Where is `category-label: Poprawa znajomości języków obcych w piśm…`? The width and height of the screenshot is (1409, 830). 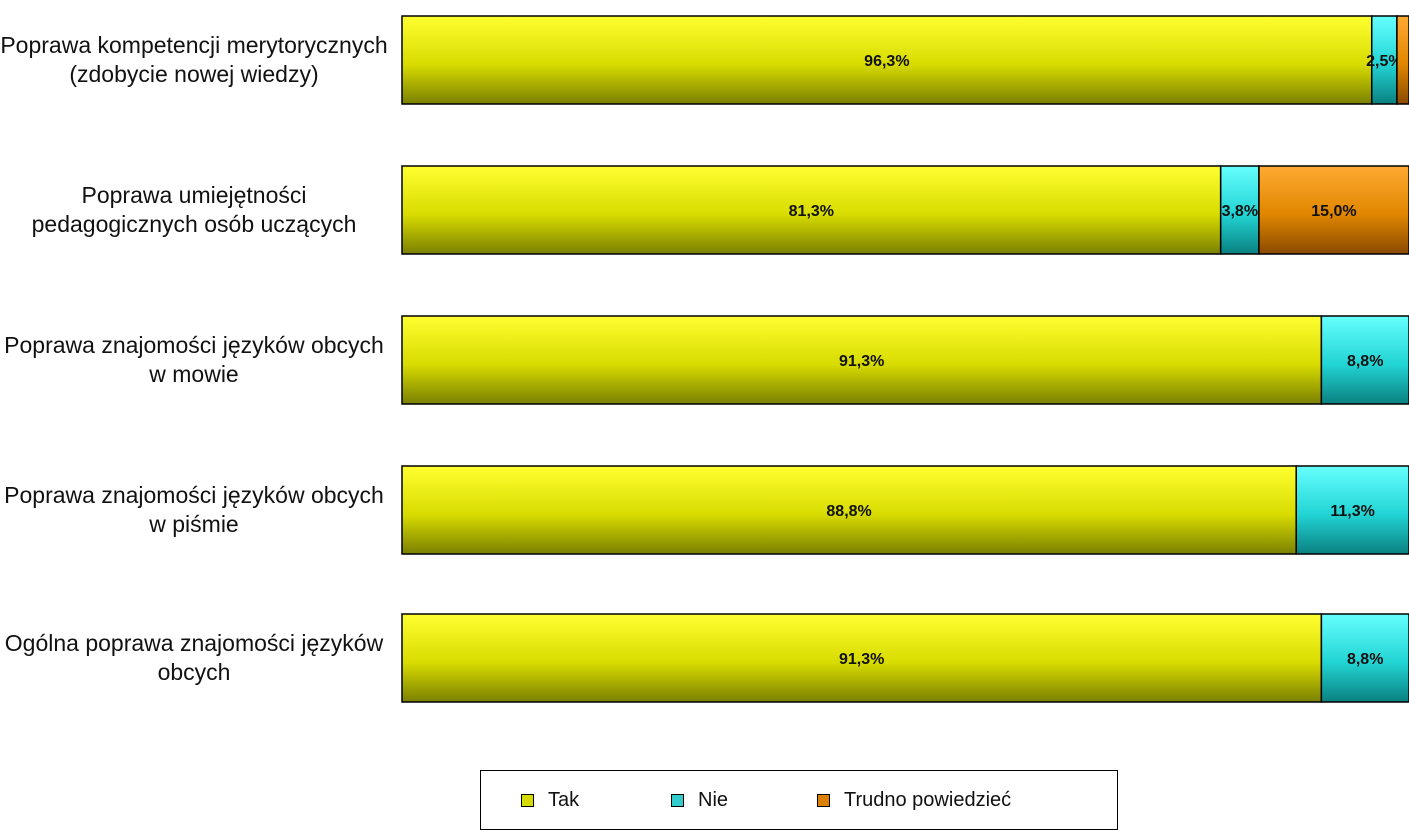
category-label: Poprawa znajomości języków obcych w piśm… is located at coordinates (194, 509).